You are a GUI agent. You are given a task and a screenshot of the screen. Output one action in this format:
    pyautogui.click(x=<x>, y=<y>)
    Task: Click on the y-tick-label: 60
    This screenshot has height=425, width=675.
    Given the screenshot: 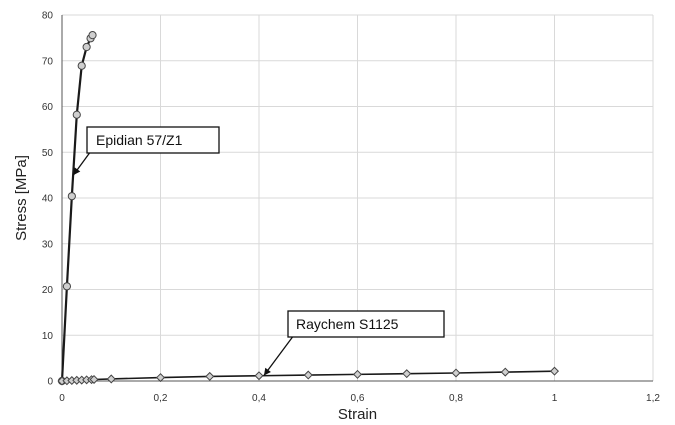 What is the action you would take?
    pyautogui.click(x=48, y=107)
    